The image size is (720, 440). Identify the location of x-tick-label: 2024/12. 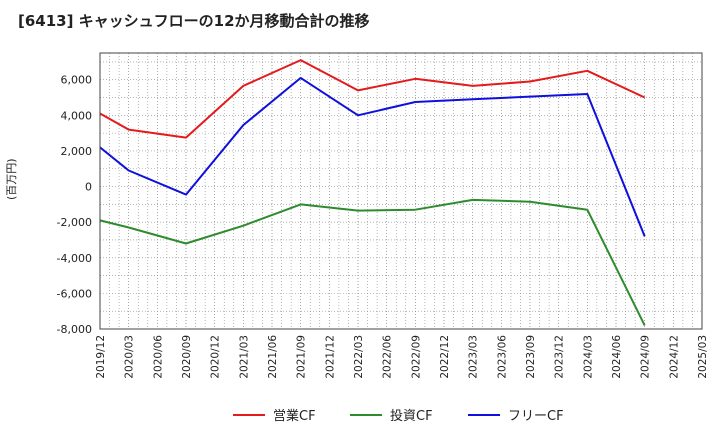
(674, 357).